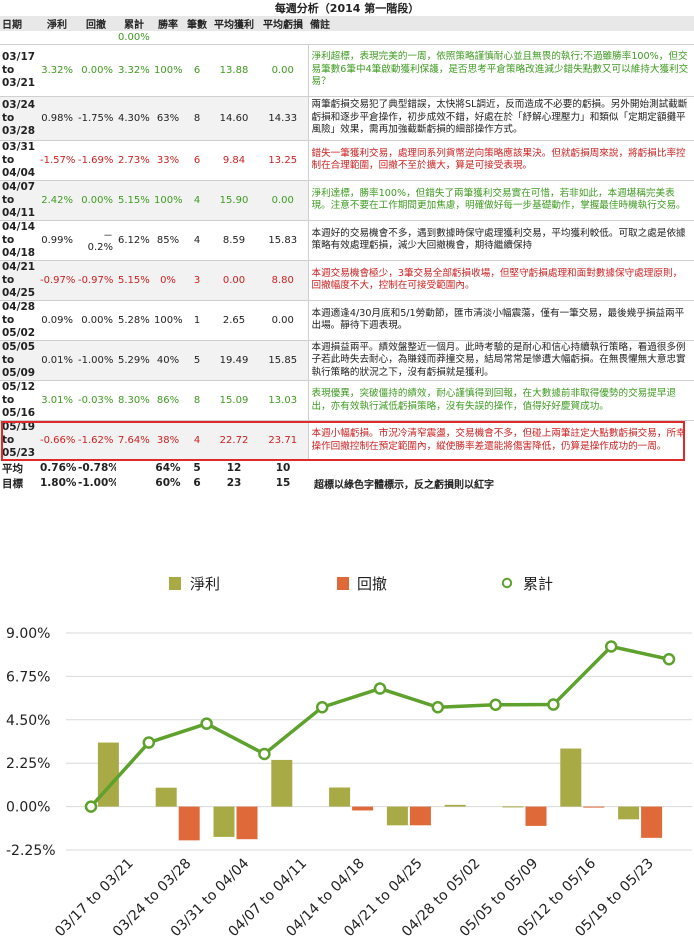 The width and height of the screenshot is (694, 944). Describe the element at coordinates (28, 721) in the screenshot. I see `y-tick-label: 4.50%` at that location.